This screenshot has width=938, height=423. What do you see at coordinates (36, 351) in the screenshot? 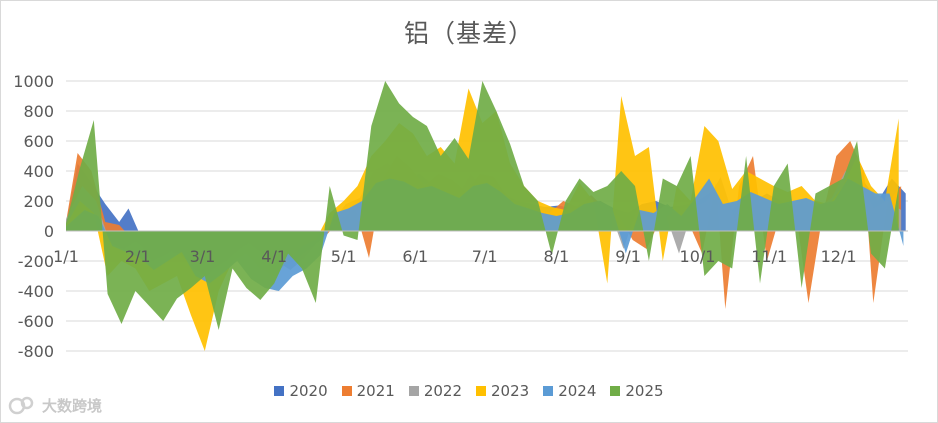
I see `y-tick-label: -800` at bounding box center [36, 351].